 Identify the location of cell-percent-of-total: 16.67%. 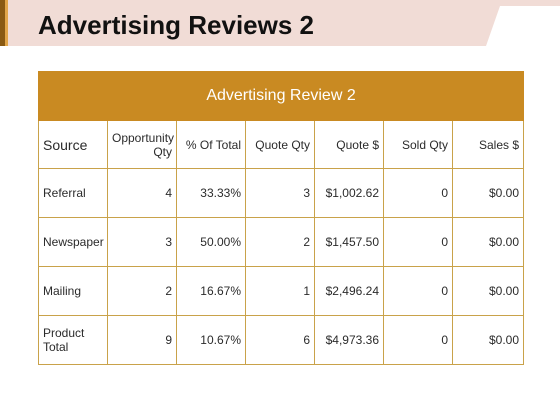
(211, 291).